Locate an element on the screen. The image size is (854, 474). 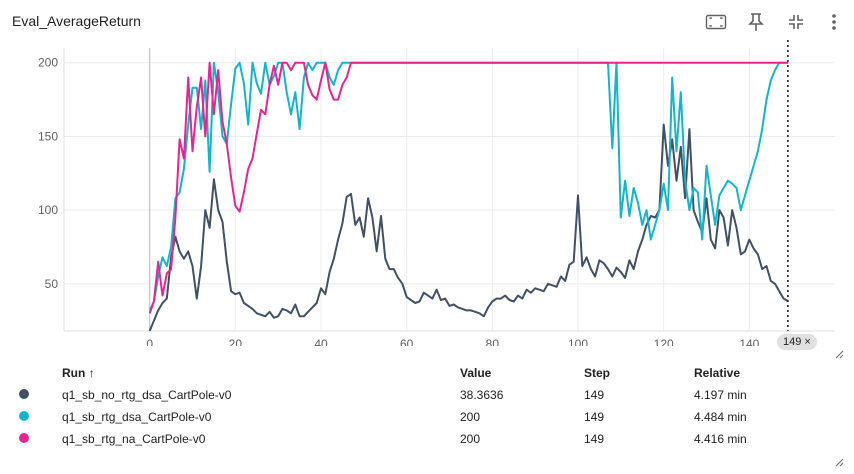
pin-icon is located at coordinates (756, 22).